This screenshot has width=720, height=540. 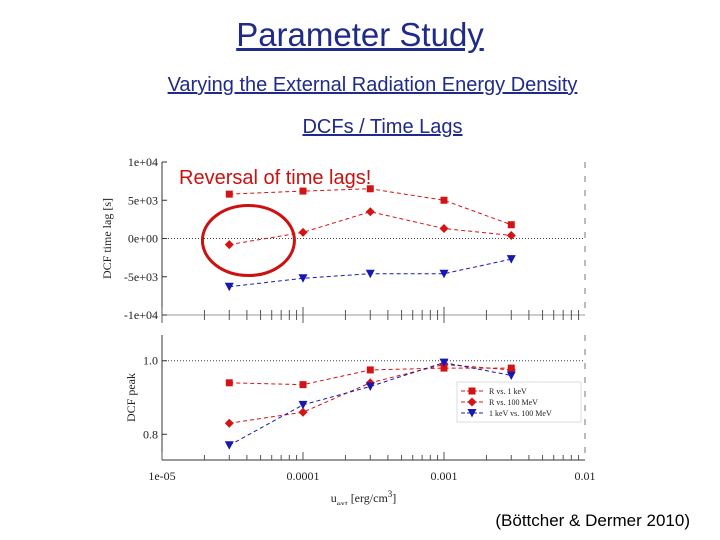 What do you see at coordinates (342, 502) in the screenshot?
I see `x-axis-label-part: ext` at bounding box center [342, 502].